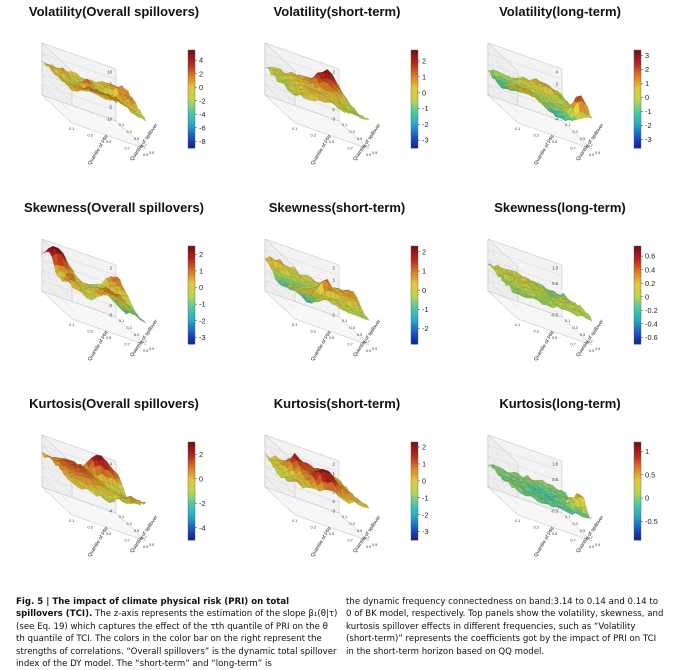  I want to click on colorbar: 20-2-4, so click(197, 491).